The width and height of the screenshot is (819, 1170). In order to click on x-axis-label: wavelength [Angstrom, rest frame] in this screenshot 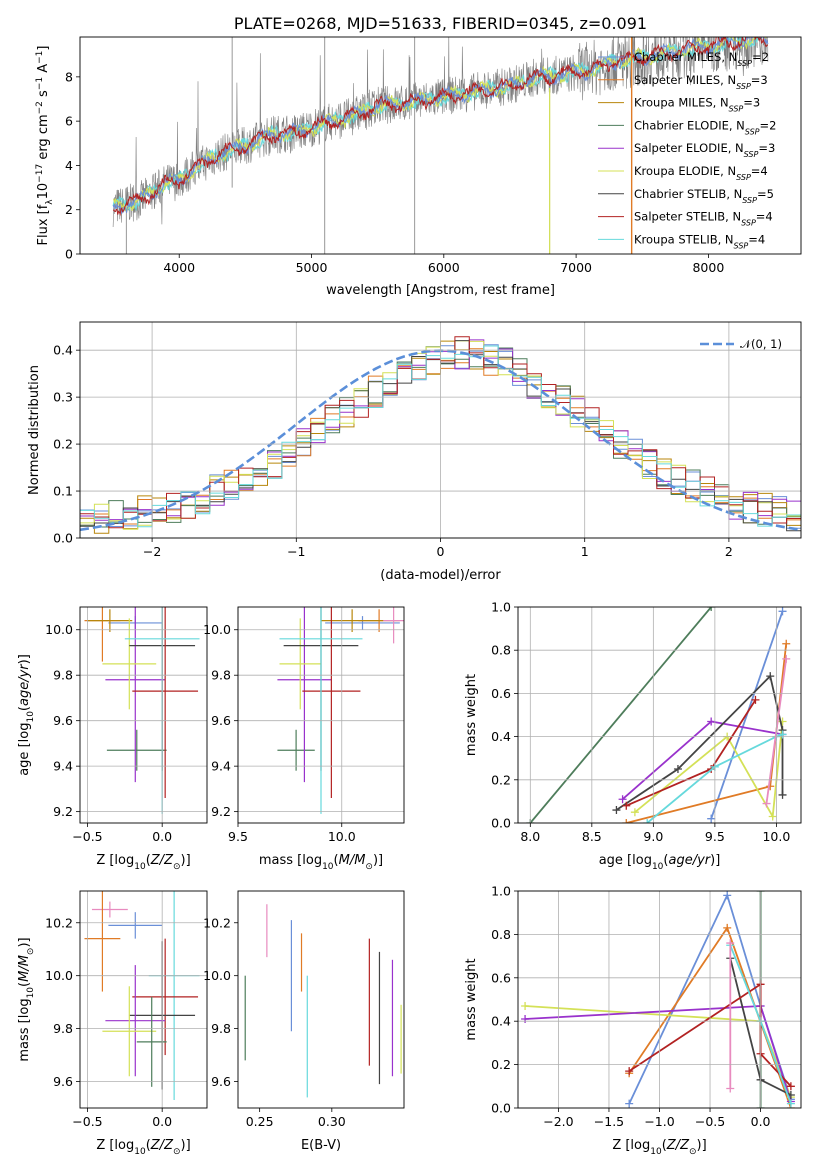, I will do `click(440, 290)`.